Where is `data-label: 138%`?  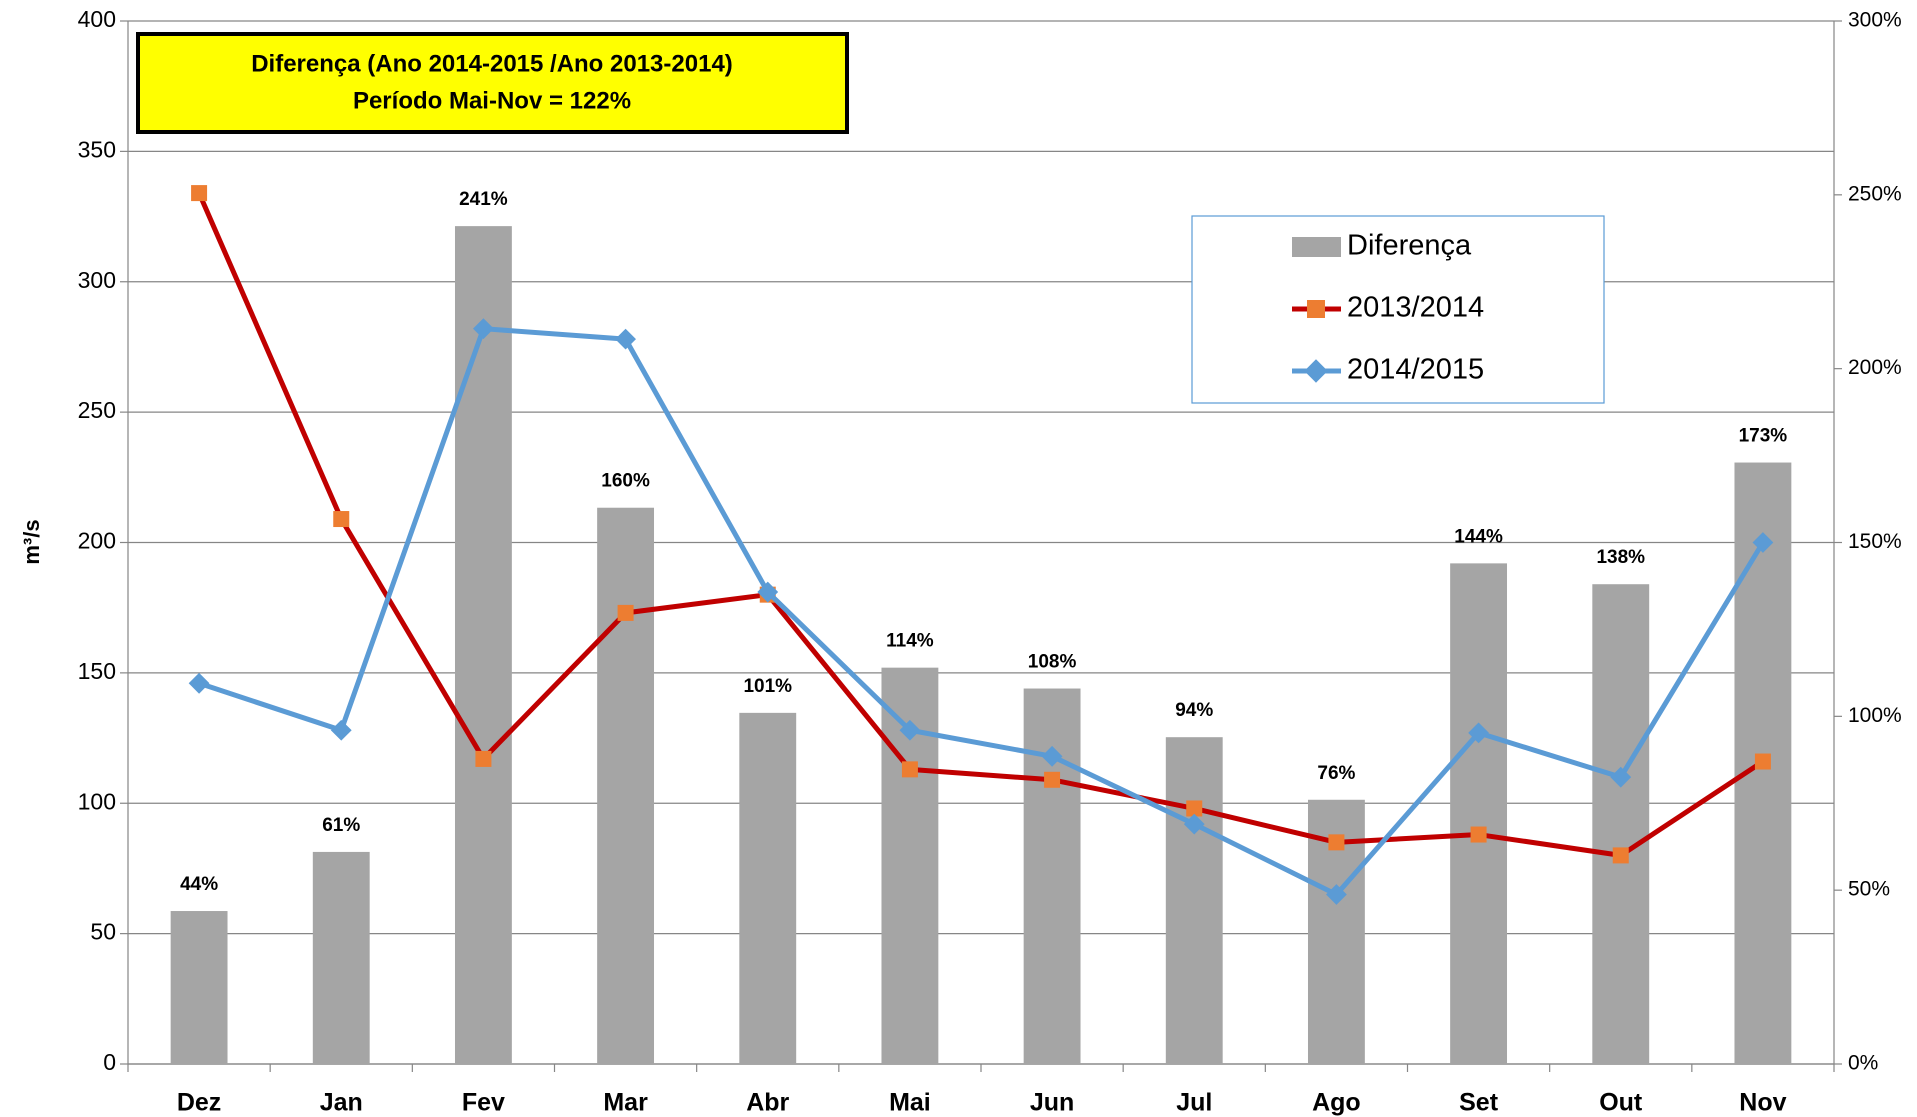 data-label: 138% is located at coordinates (1620, 557).